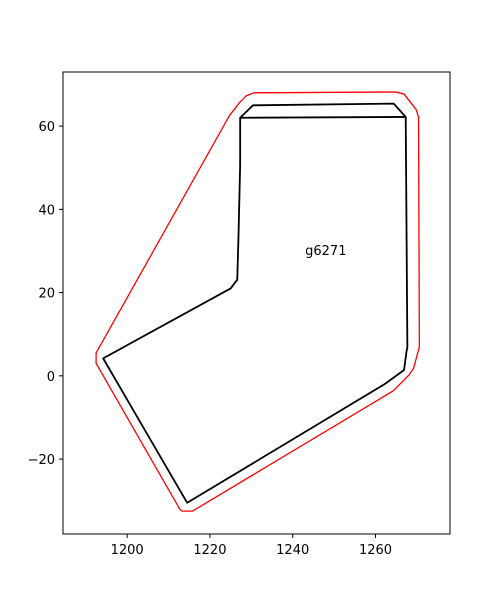 The image size is (500, 600). I want to click on y-tick-label: −20, so click(41, 460).